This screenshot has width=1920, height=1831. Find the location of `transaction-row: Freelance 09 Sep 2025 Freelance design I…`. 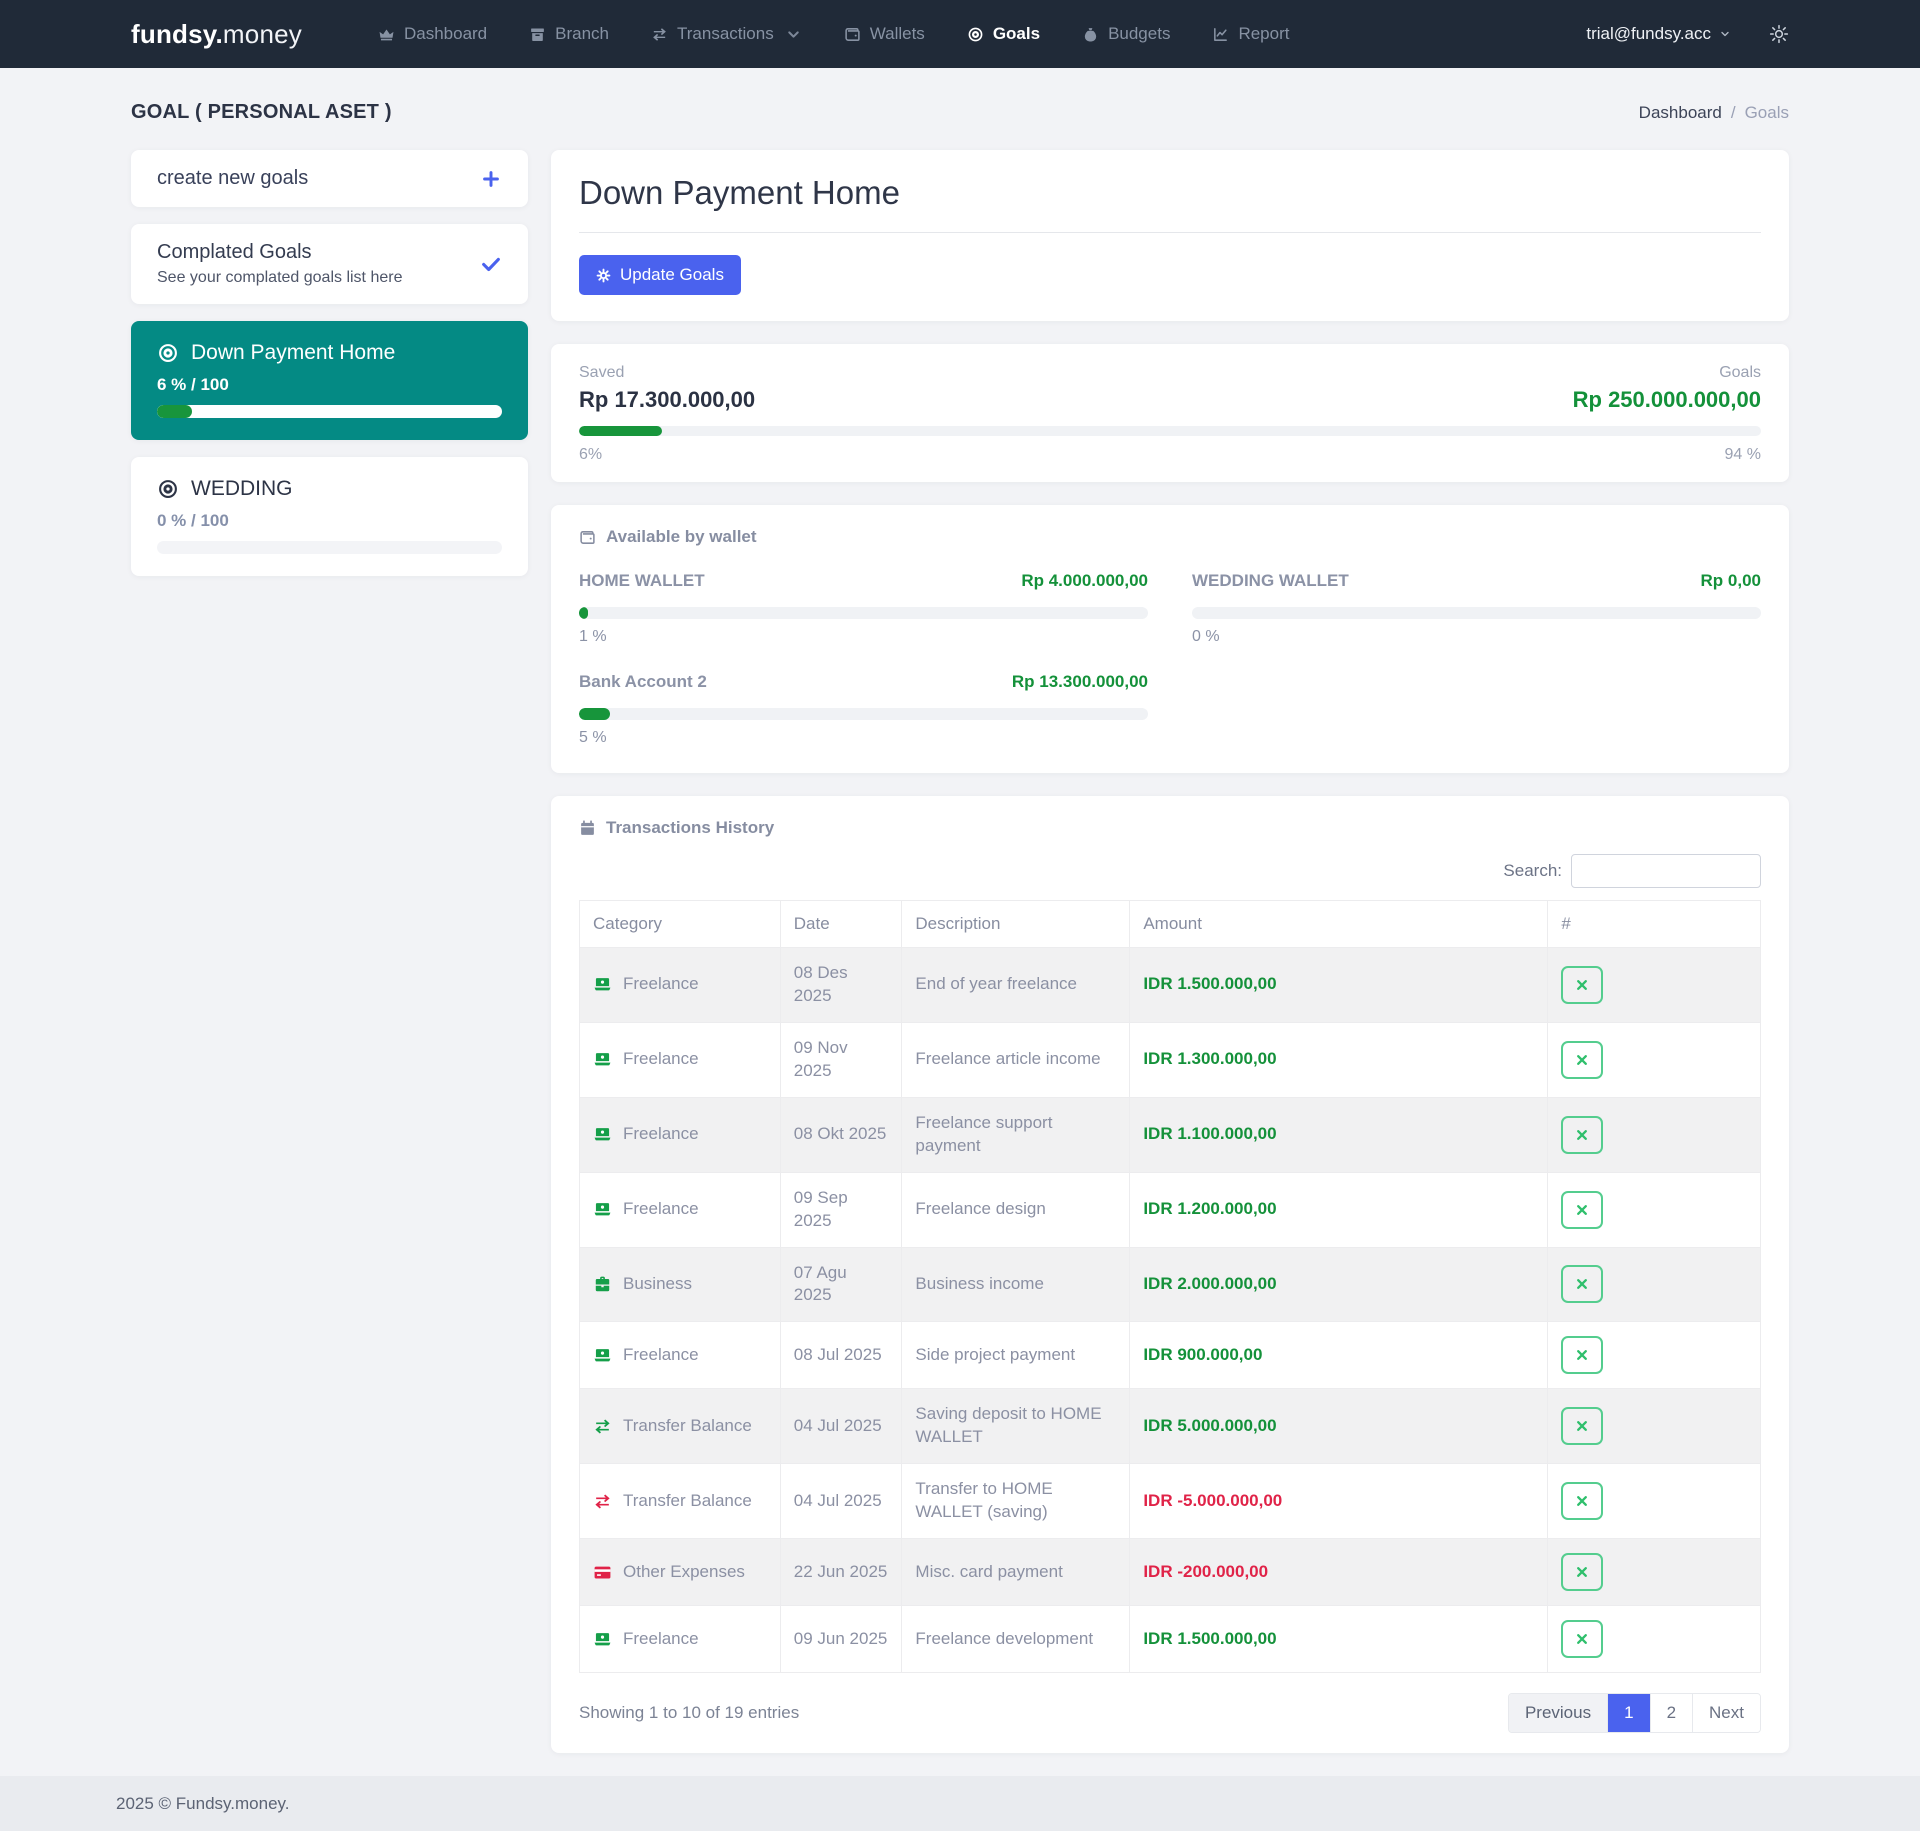

transaction-row: Freelance 09 Sep 2025 Freelance design I… is located at coordinates (1170, 1209).